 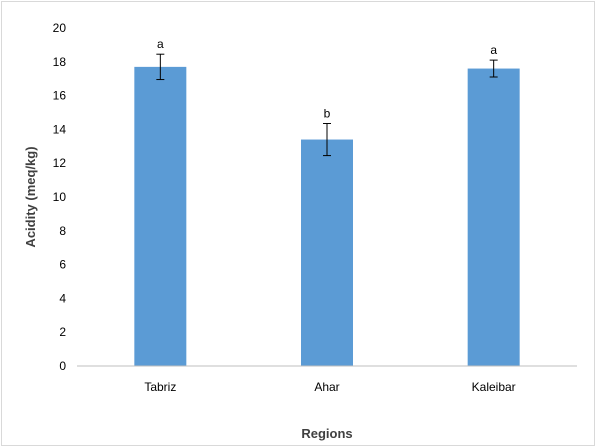 What do you see at coordinates (327, 78) in the screenshot?
I see `significance-labels-group: a b a` at bounding box center [327, 78].